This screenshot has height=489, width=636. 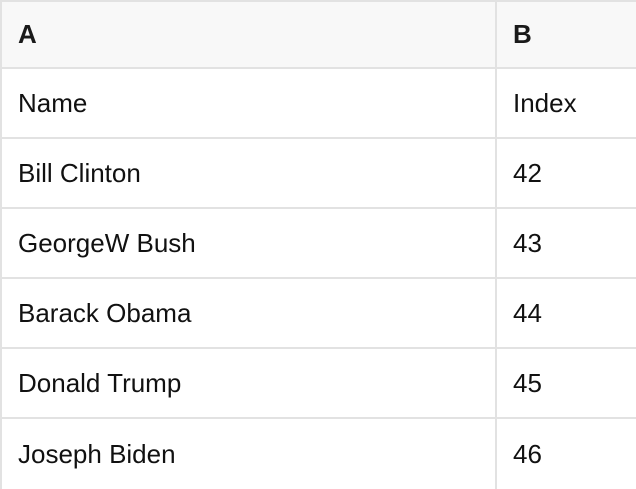 What do you see at coordinates (527, 453) in the screenshot?
I see `table-cell-index: 46` at bounding box center [527, 453].